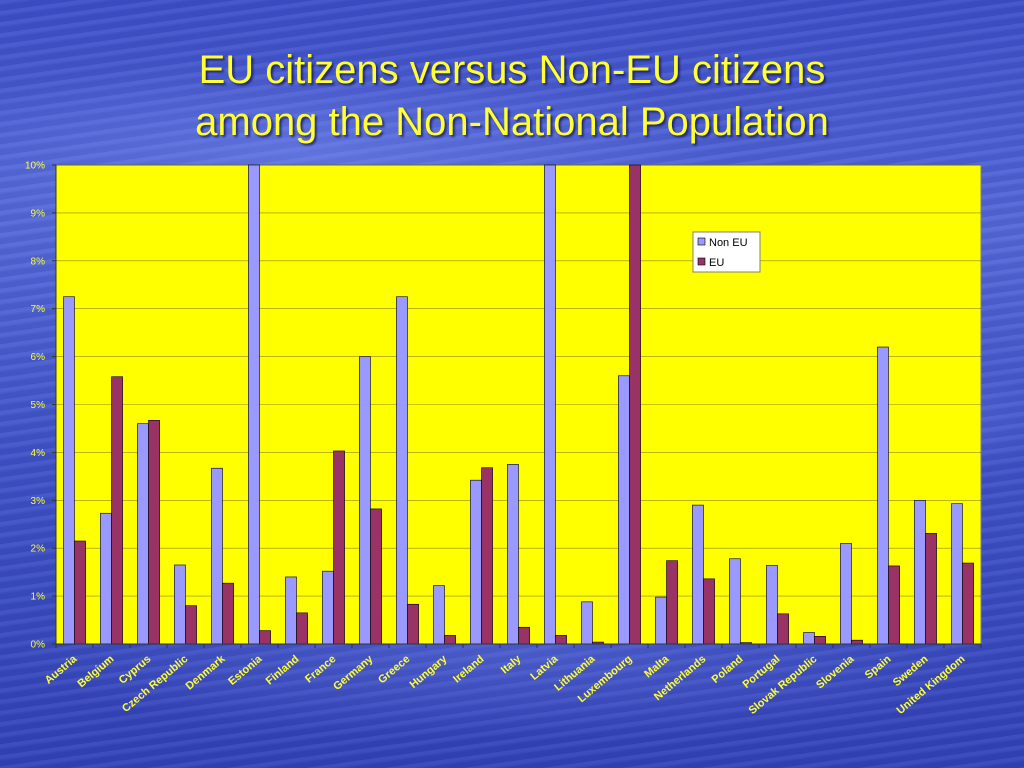 The image size is (1024, 768). Describe the element at coordinates (38, 357) in the screenshot. I see `y-tick-label: 6%` at that location.